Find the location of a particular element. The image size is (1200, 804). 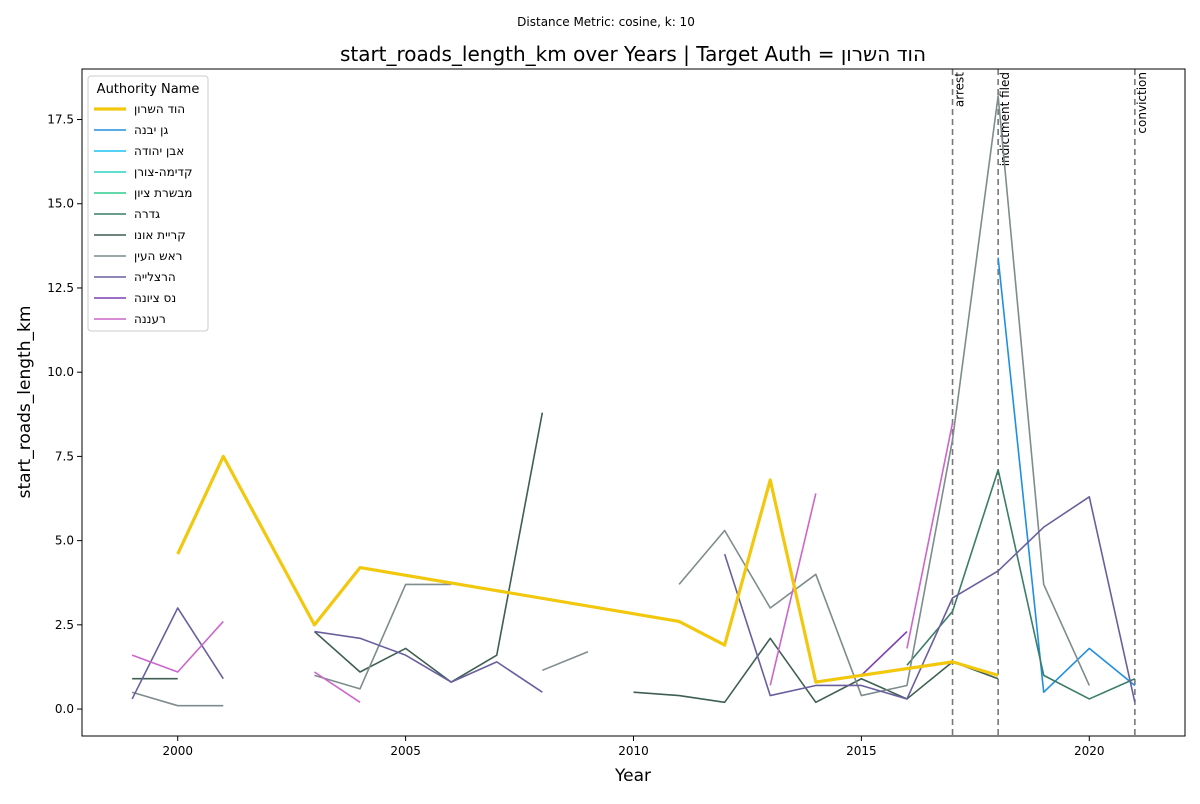

event-label: indictment filed is located at coordinates (1005, 119).